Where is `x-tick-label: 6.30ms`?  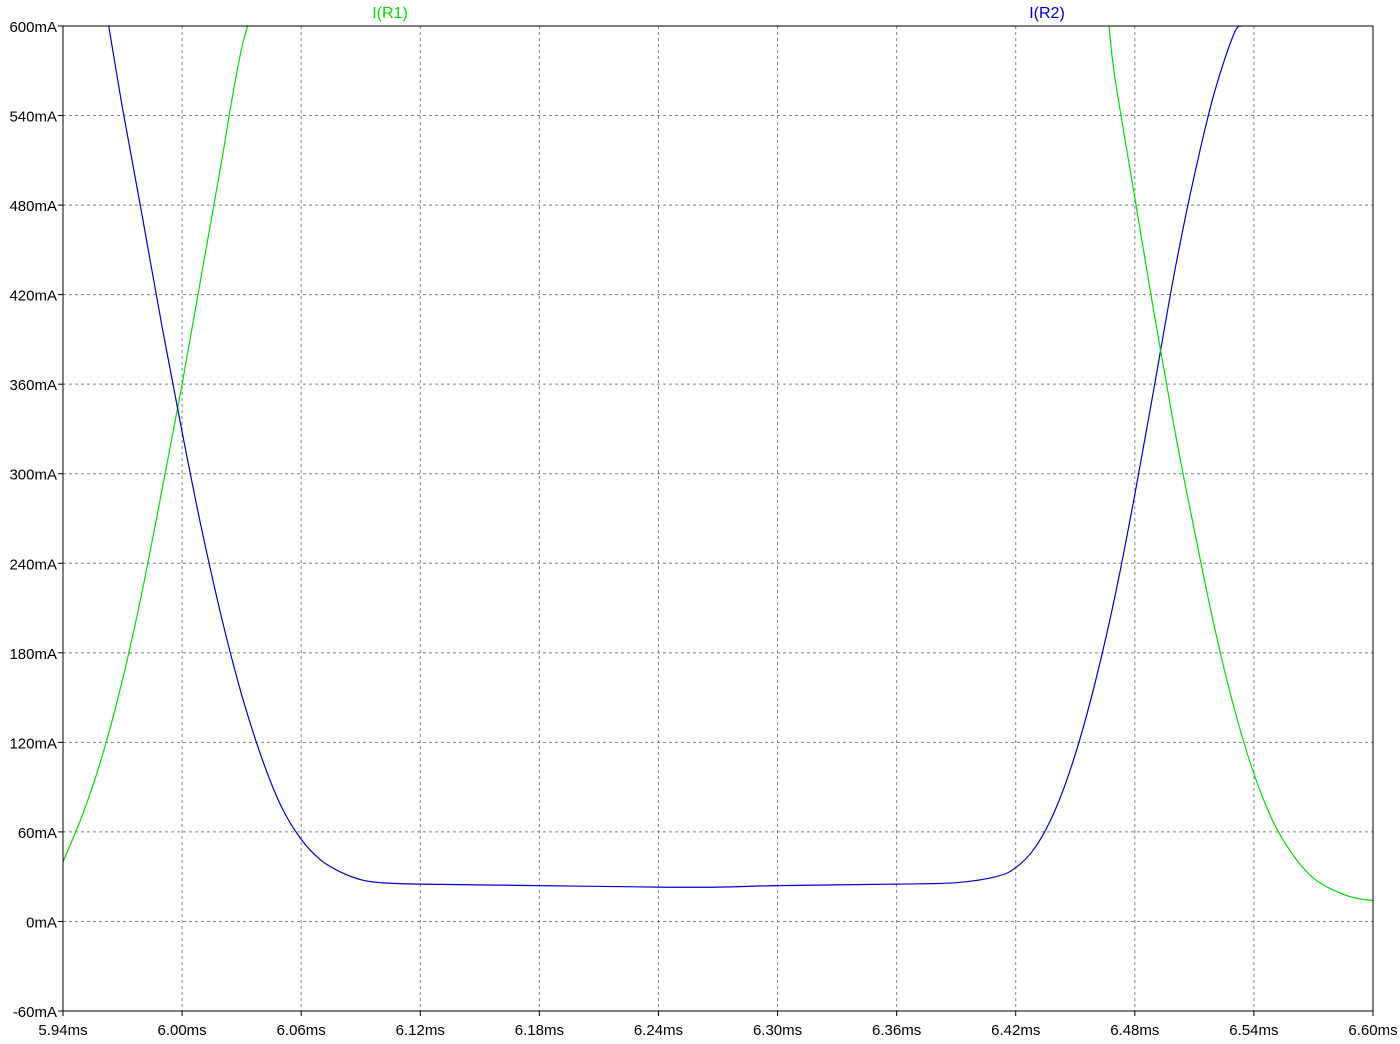 x-tick-label: 6.30ms is located at coordinates (777, 1030).